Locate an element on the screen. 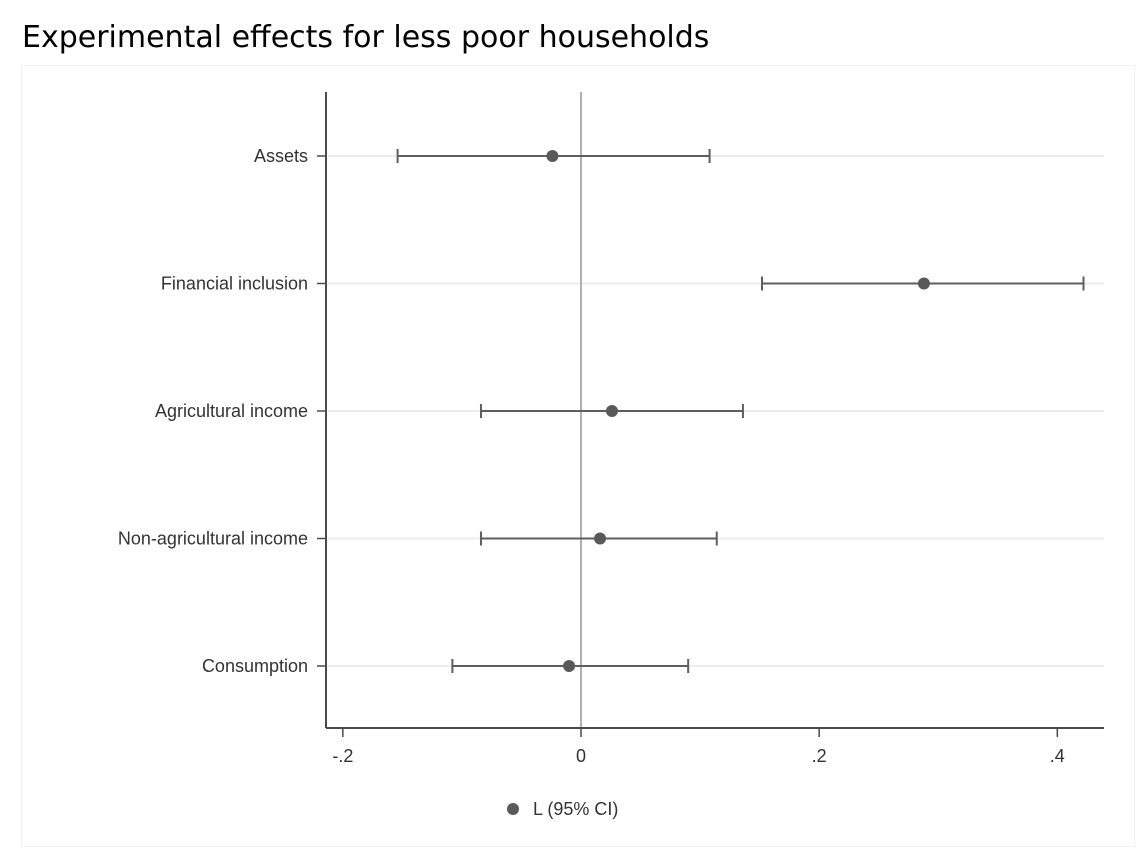 The width and height of the screenshot is (1148, 852). category-label: Assets is located at coordinates (281, 156).